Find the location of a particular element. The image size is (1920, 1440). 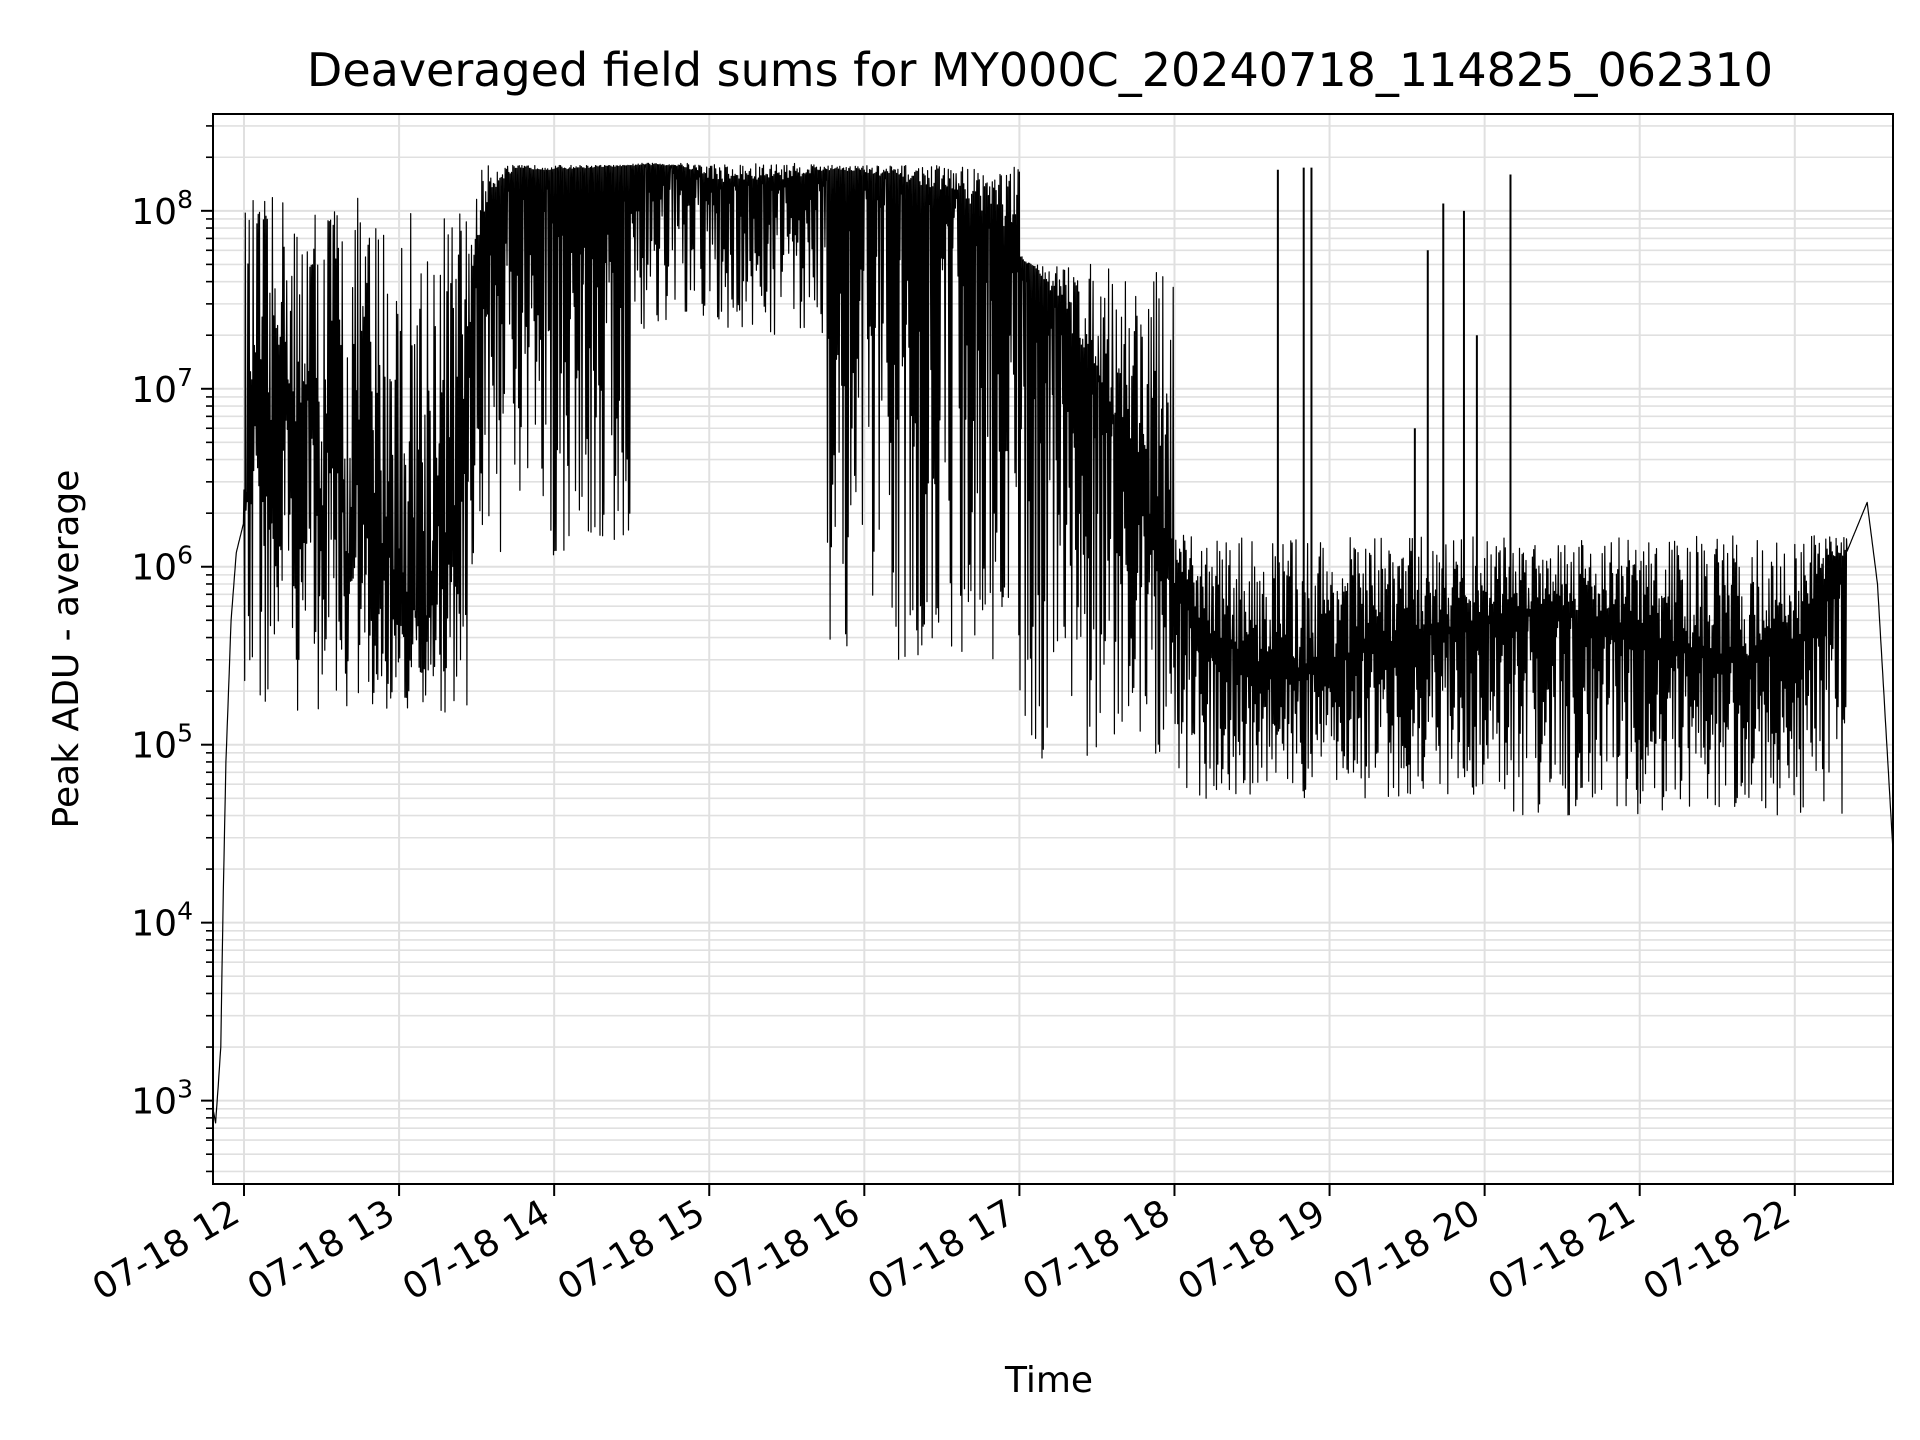

x-tick-label: 07-18 14 is located at coordinates (476, 1250).